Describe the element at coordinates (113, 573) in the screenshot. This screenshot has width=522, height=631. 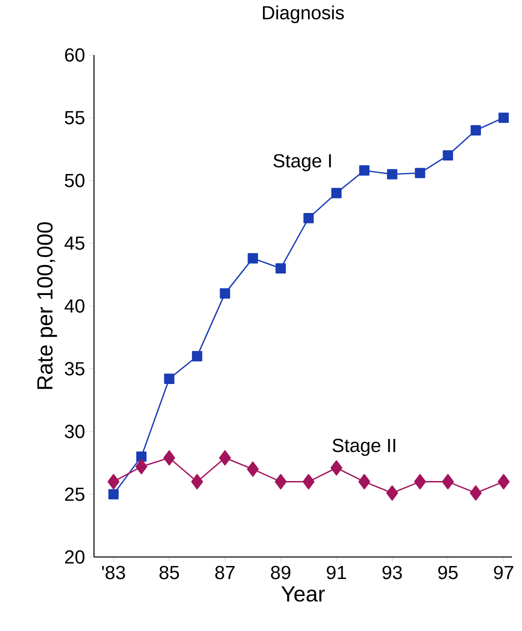
I see `x-tick-label: '83` at that location.